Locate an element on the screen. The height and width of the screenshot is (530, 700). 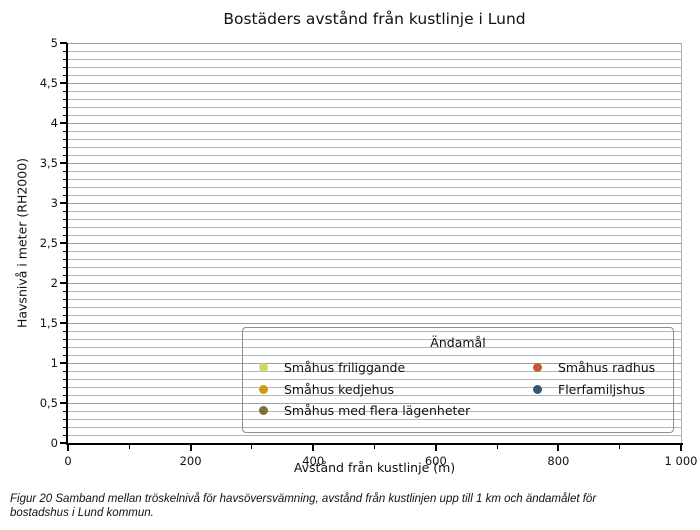
chart-title: Bostäders avstånd från kustlinje i Lund is located at coordinates (374, 19).